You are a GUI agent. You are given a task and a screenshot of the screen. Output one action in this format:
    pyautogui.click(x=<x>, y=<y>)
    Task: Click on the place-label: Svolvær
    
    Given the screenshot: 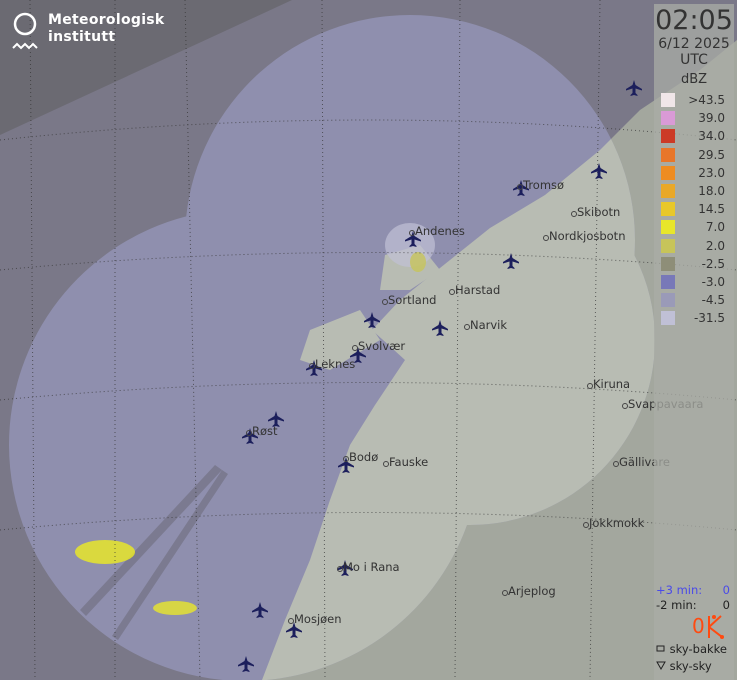 What is the action you would take?
    pyautogui.click(x=382, y=346)
    